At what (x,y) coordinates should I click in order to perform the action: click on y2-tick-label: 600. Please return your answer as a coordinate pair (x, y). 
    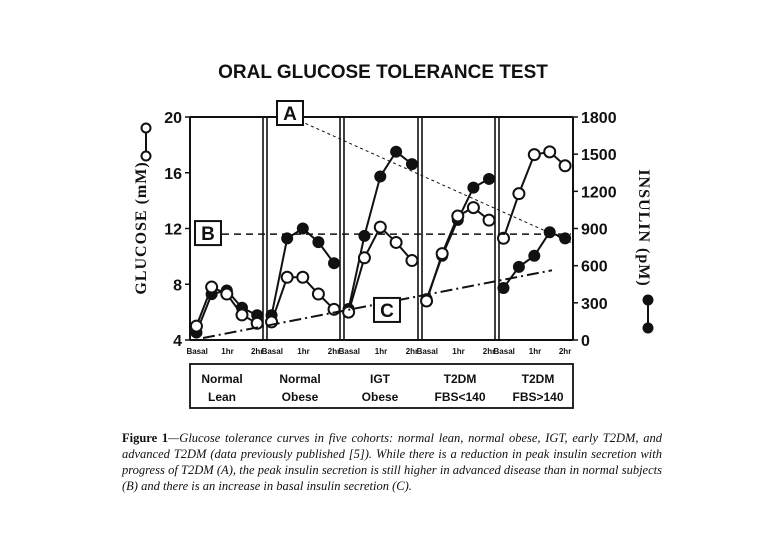
    Looking at the image, I should click on (594, 267).